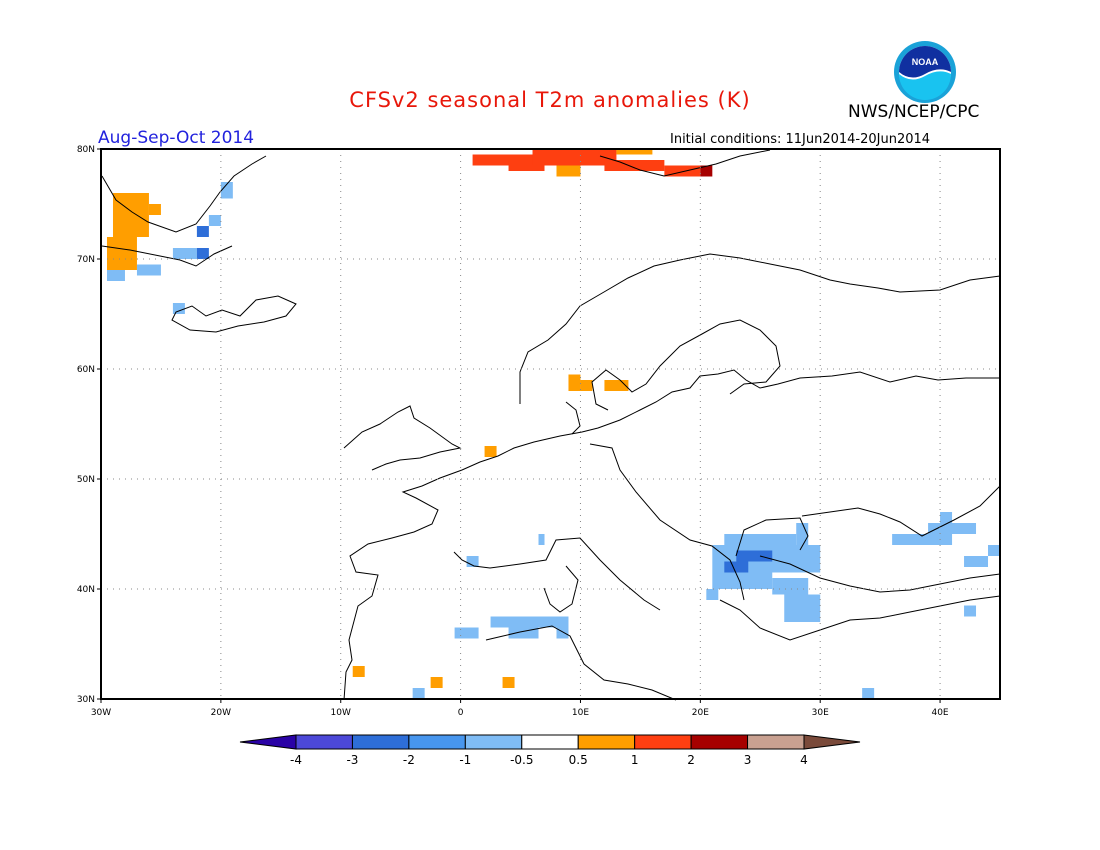 This screenshot has width=1100, height=850. I want to click on colorbar-label: 3, so click(748, 760).